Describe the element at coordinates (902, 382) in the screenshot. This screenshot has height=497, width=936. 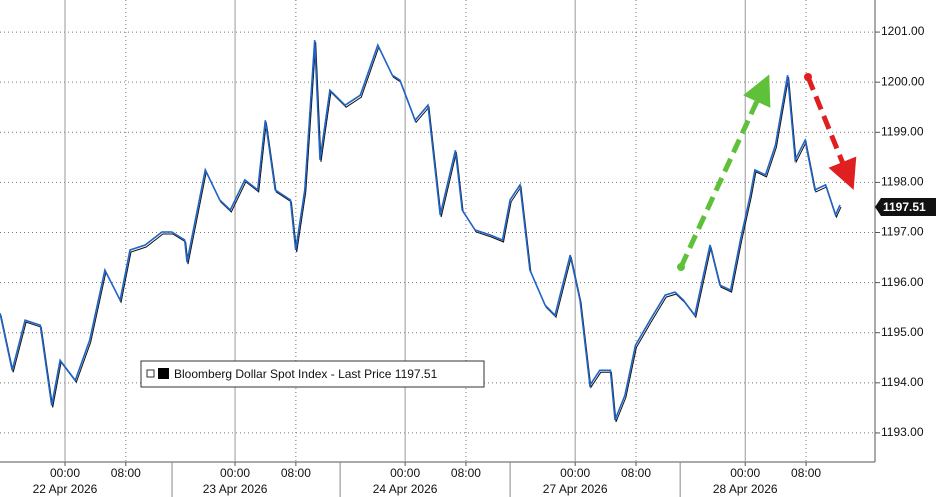
I see `y-tick-label: 1194.00` at that location.